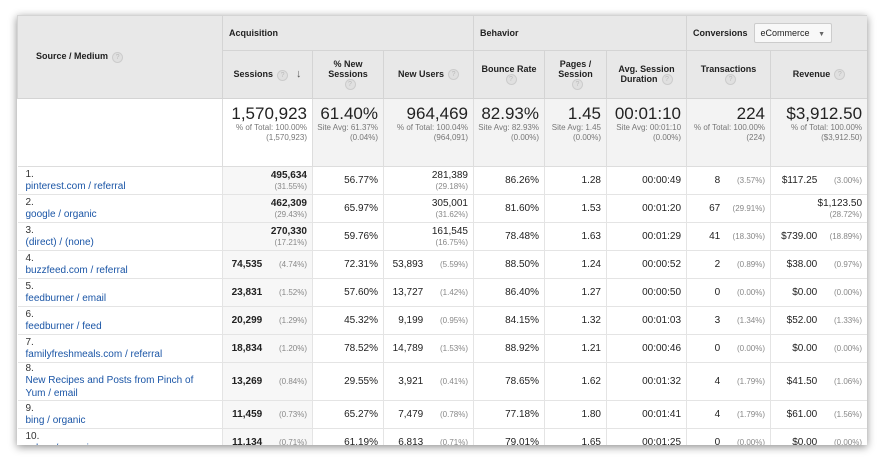  I want to click on total-bounce-rate: 82.93% Site Avg: 82.93% (0.00%), so click(509, 132).